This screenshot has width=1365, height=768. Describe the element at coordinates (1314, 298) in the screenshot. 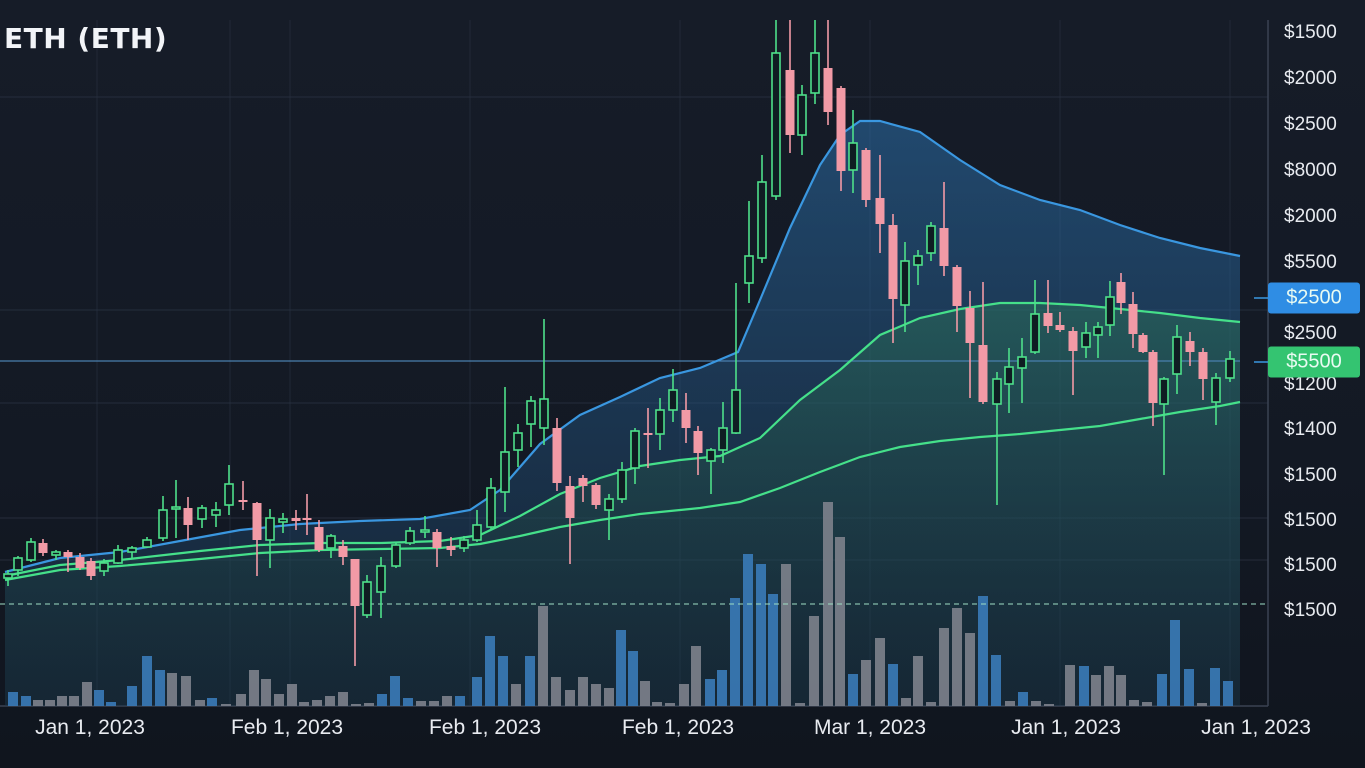

I see `upper-band-price-tag: $2500` at that location.